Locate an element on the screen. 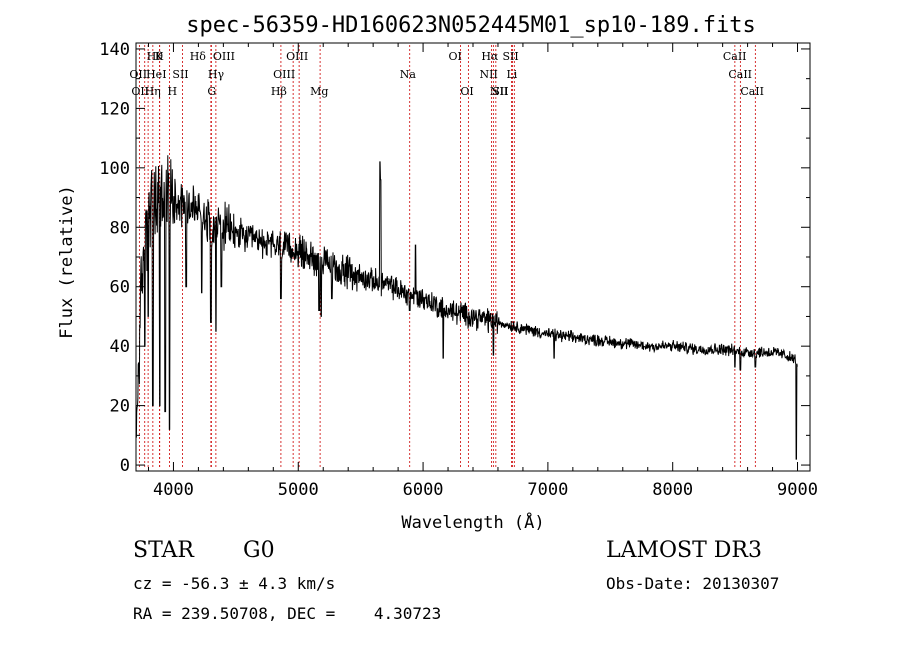 The height and width of the screenshot is (649, 900). line-marker-label: Hβ is located at coordinates (279, 91).